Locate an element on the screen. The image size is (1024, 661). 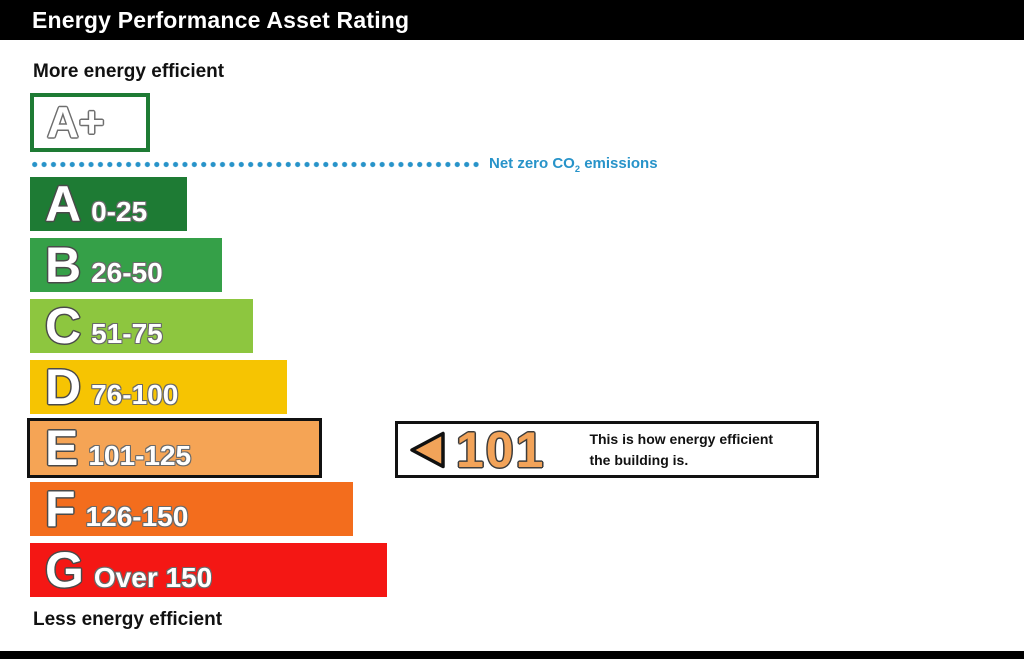
more-efficient-label: More energy efficient is located at coordinates (129, 71).